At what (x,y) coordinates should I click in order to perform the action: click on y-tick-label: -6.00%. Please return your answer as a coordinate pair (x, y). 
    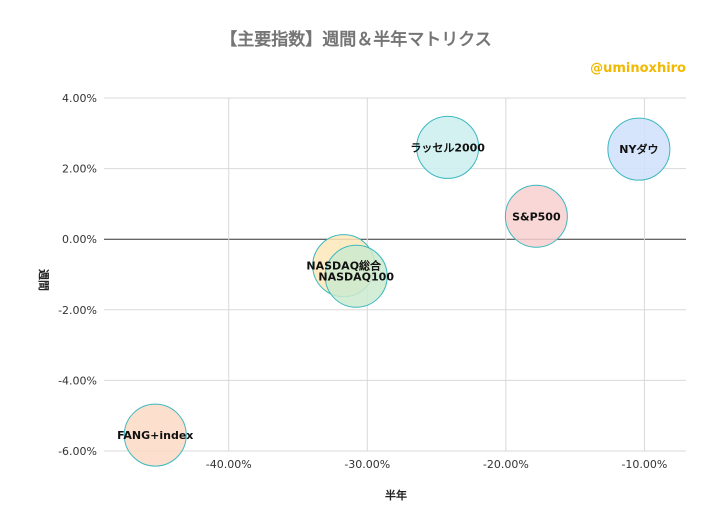
    Looking at the image, I should click on (77, 451).